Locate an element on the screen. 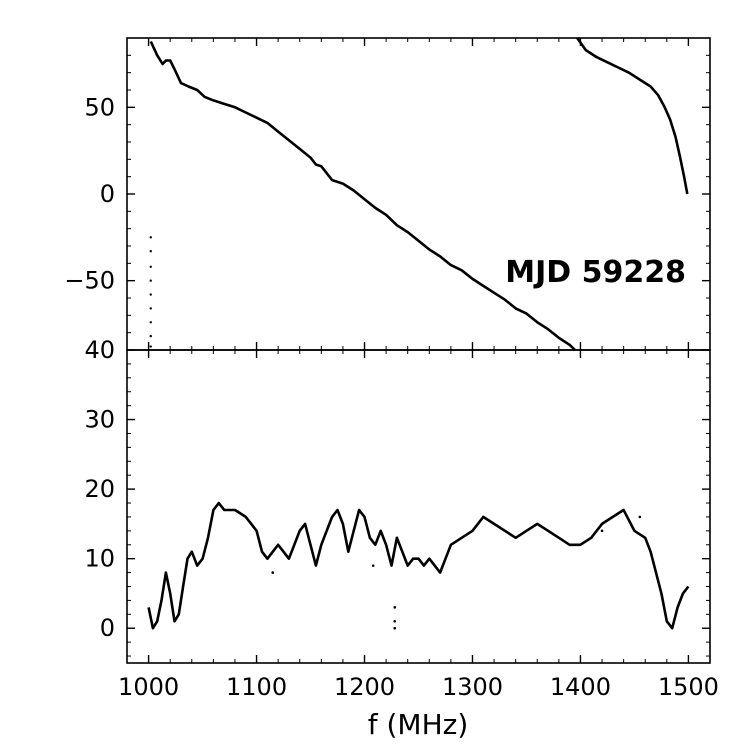 Image resolution: width=747 pixels, height=747 pixels. bandpass-curve is located at coordinates (418, 565).